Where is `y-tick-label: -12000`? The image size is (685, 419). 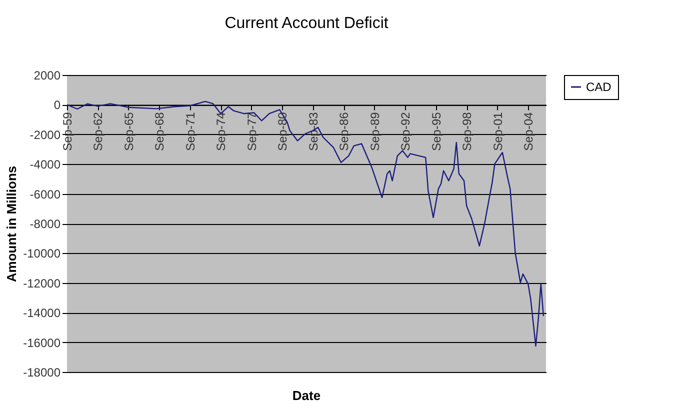
y-tick-label: -12000 is located at coordinates (42, 283).